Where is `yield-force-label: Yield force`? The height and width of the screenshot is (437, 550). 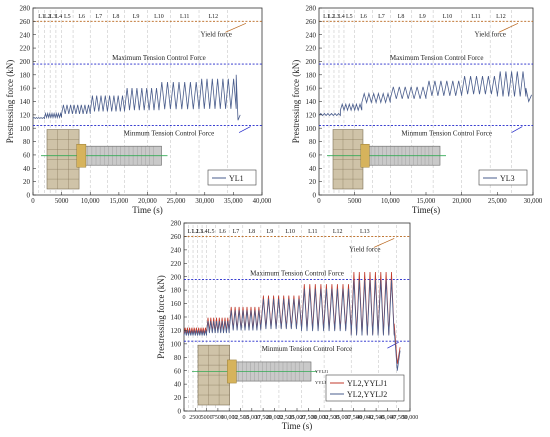 yield-force-label: Yield force is located at coordinates (216, 34).